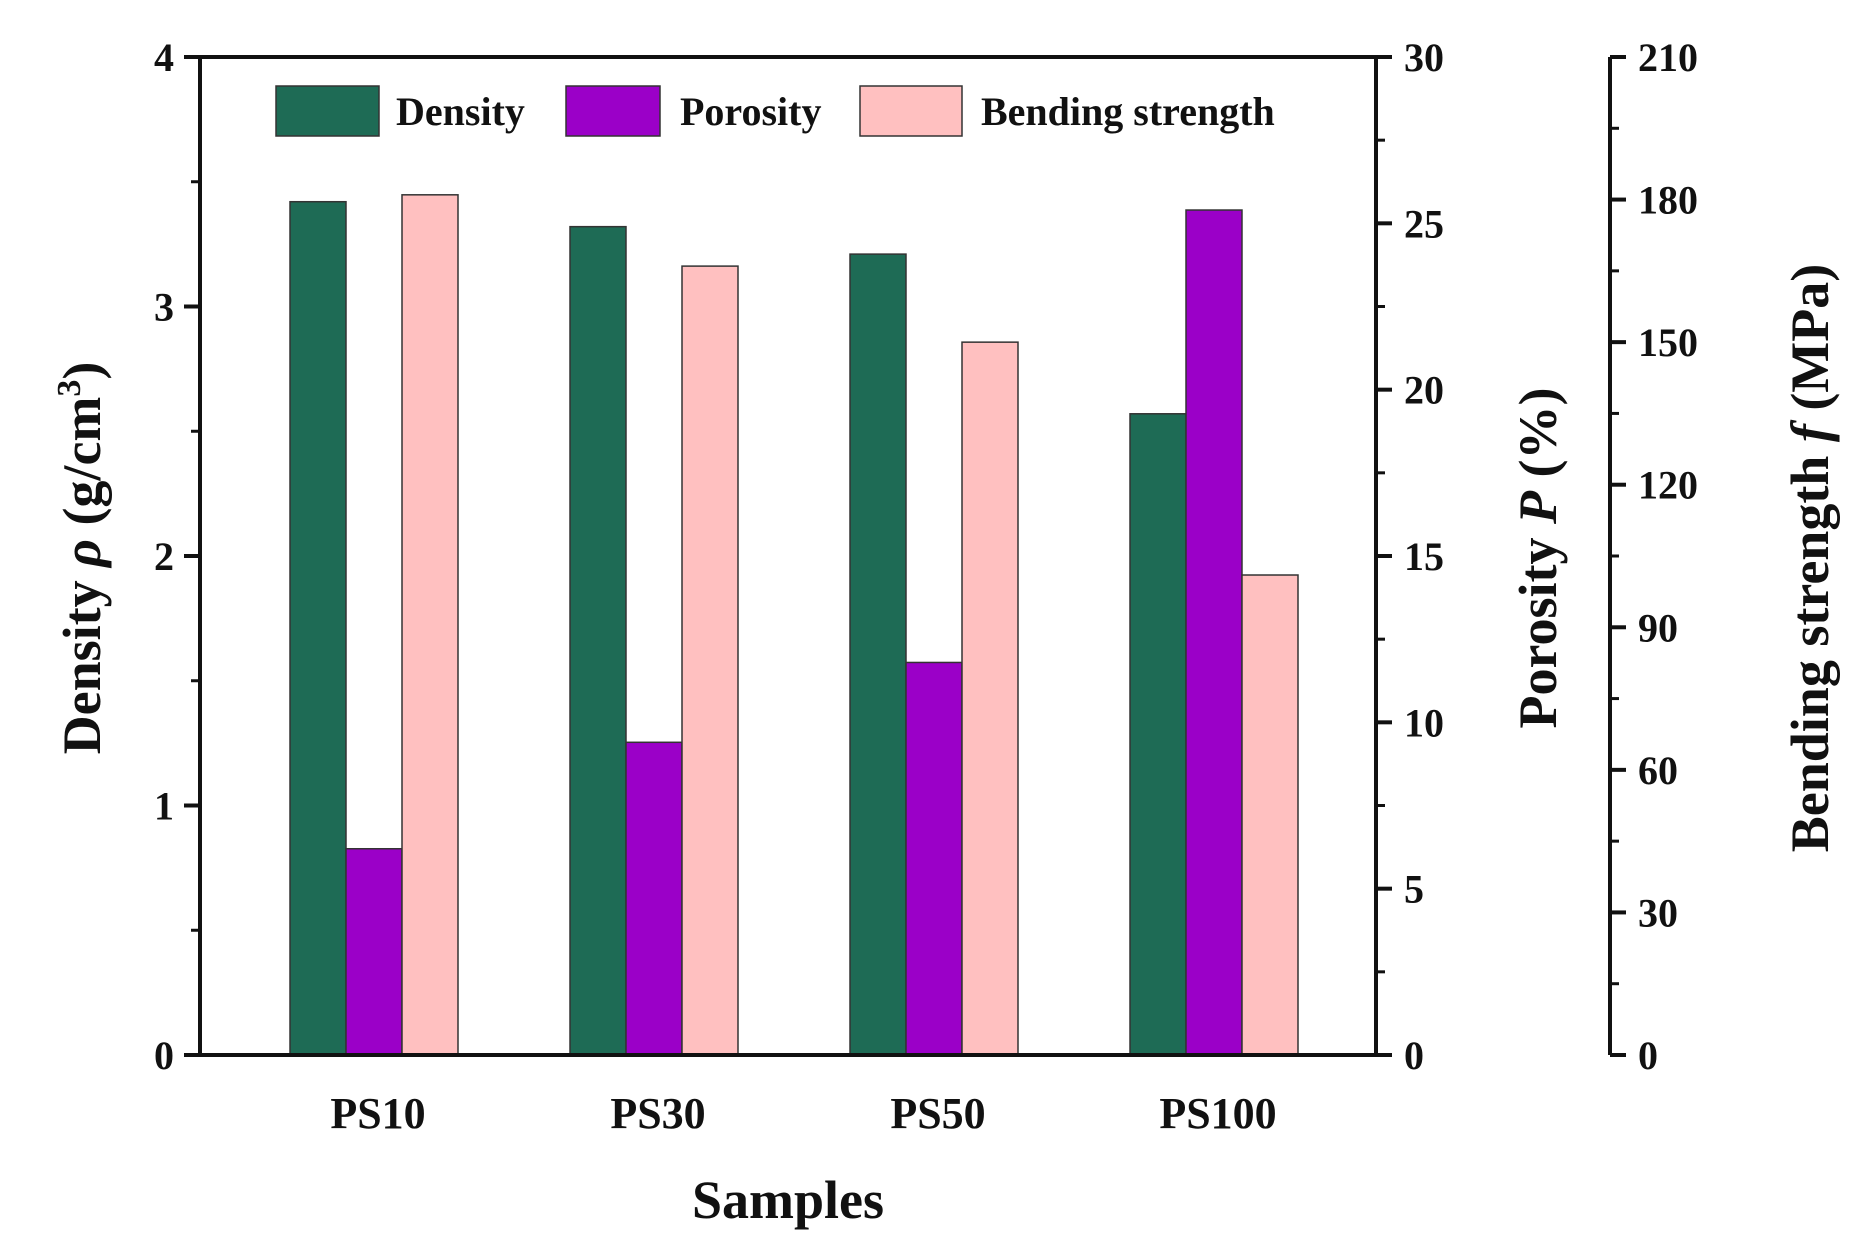  I want to click on legend-label-bending-strength: Bending strength, so click(1128, 111).